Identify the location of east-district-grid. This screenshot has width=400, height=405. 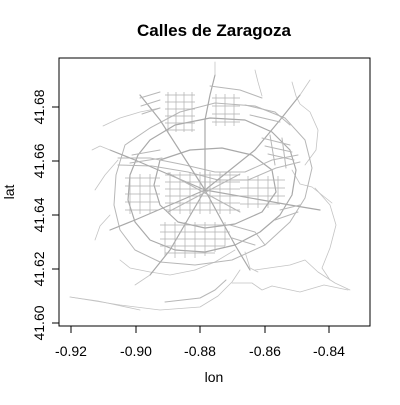
(281, 177).